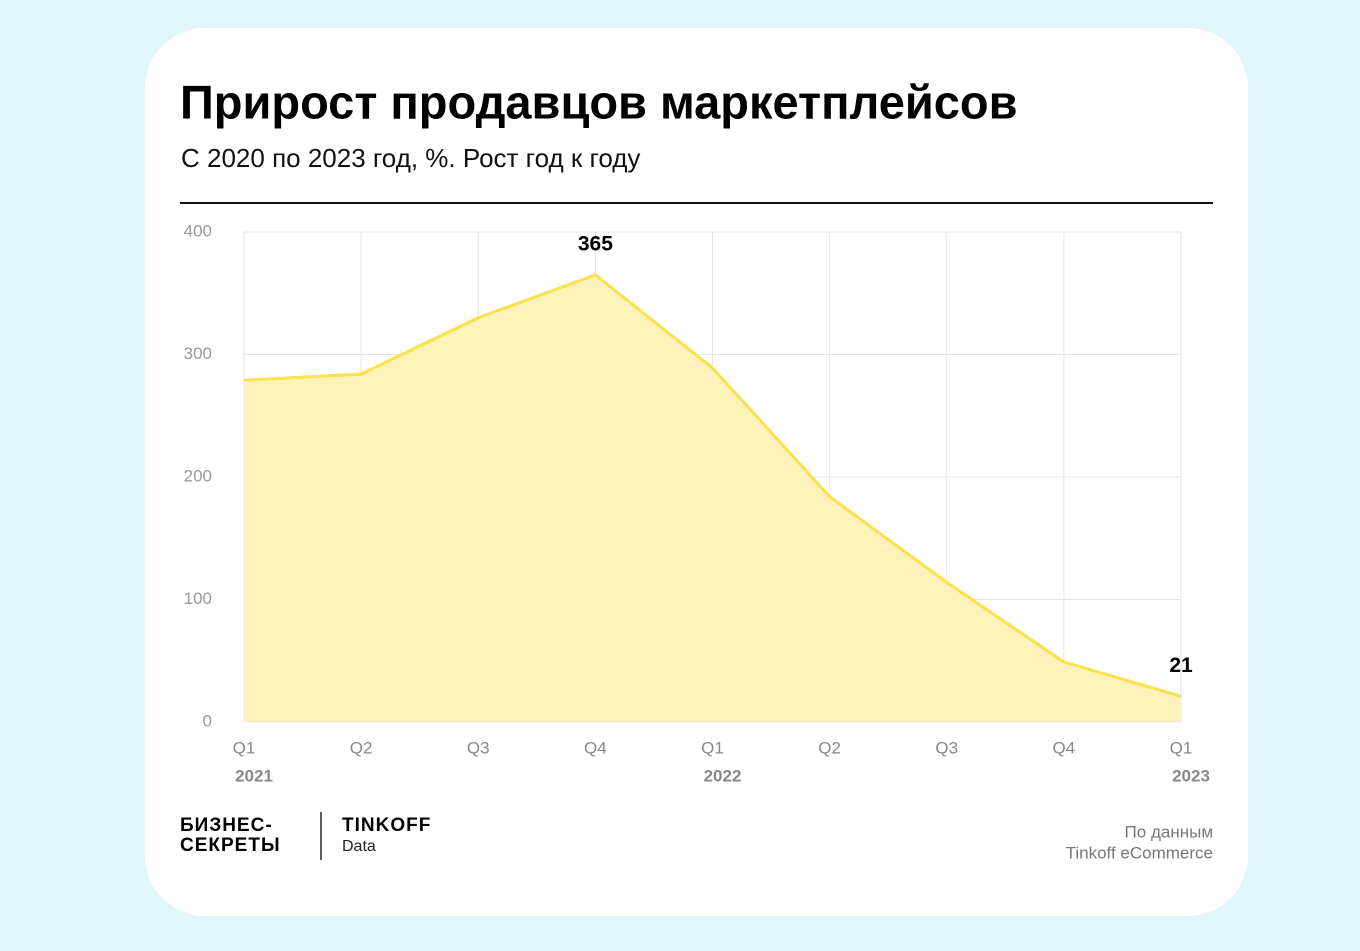 This screenshot has height=951, width=1360. What do you see at coordinates (1169, 831) in the screenshot?
I see `source: По данным` at bounding box center [1169, 831].